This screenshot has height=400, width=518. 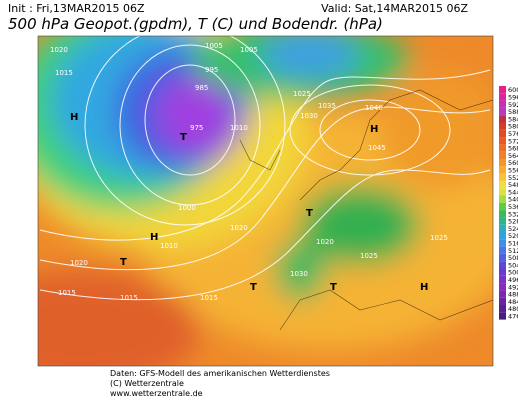 I want to click on isobar-label: 1010, so click(x=169, y=246).